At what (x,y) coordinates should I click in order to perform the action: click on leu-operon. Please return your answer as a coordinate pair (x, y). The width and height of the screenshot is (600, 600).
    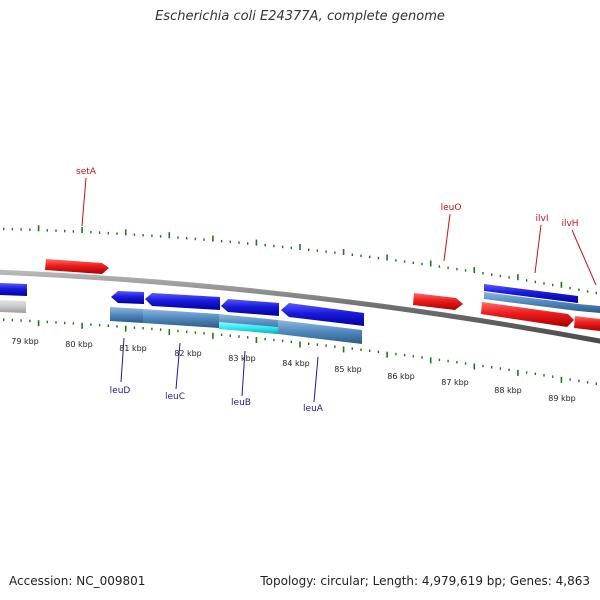
    Looking at the image, I should click on (236, 325).